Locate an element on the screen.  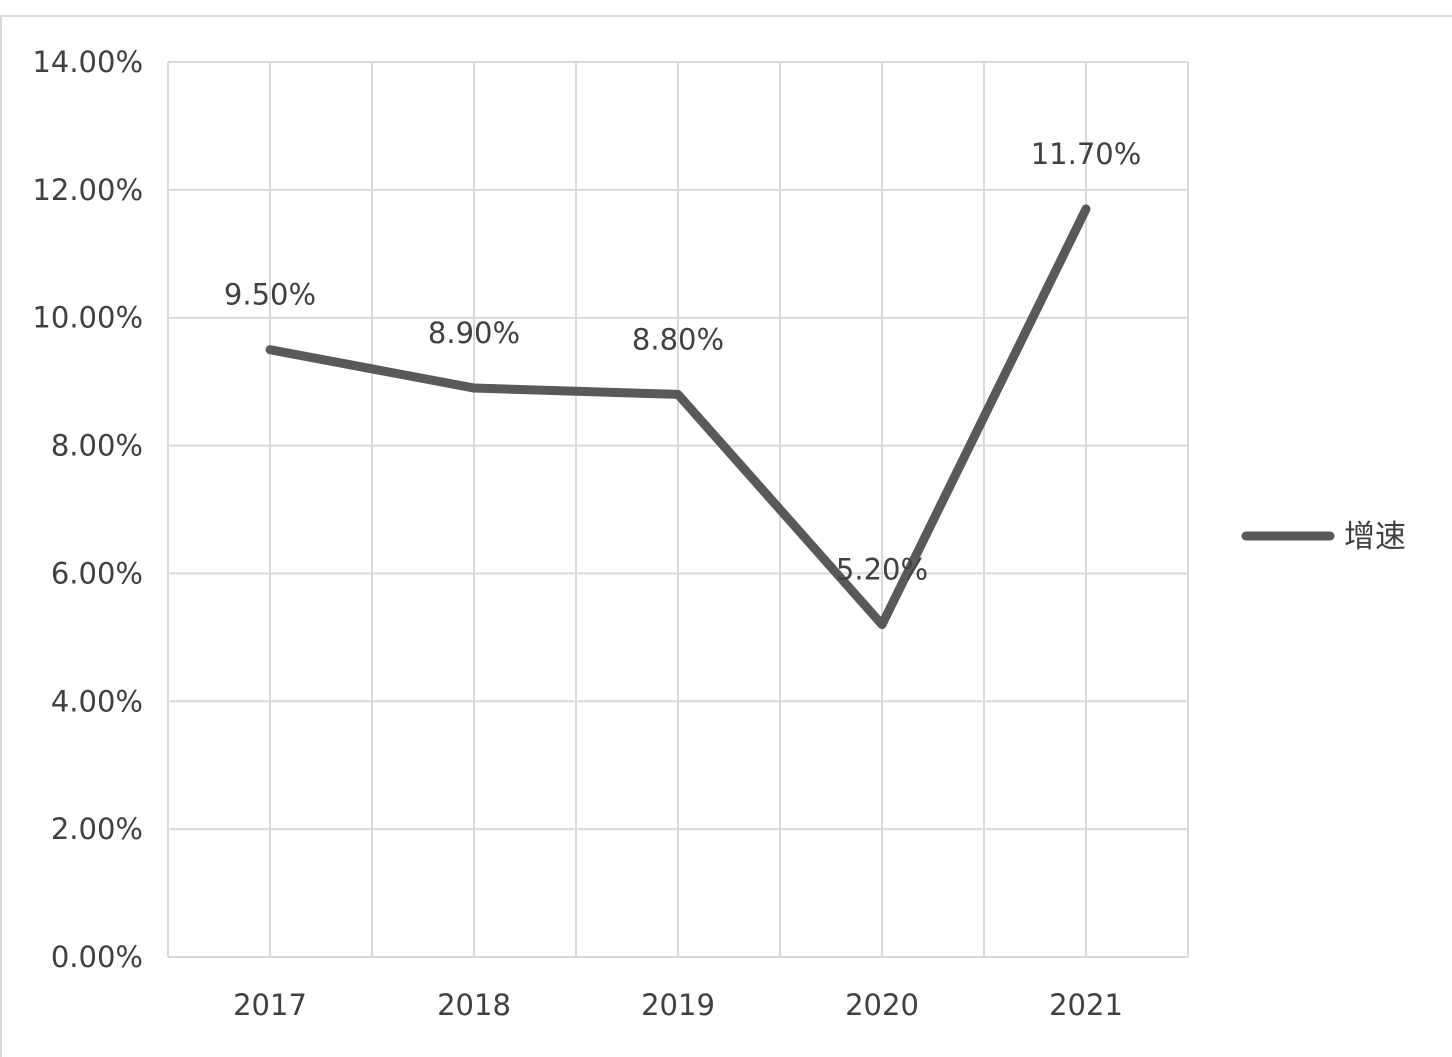
legend-label: 增速 is located at coordinates (1375, 537).